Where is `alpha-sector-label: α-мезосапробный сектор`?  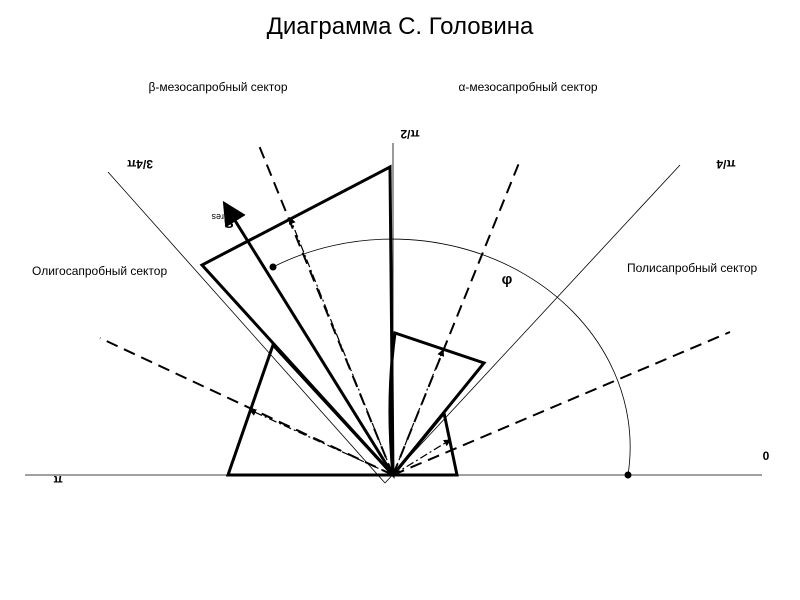
alpha-sector-label: α-мезосапробный сектор is located at coordinates (527, 87).